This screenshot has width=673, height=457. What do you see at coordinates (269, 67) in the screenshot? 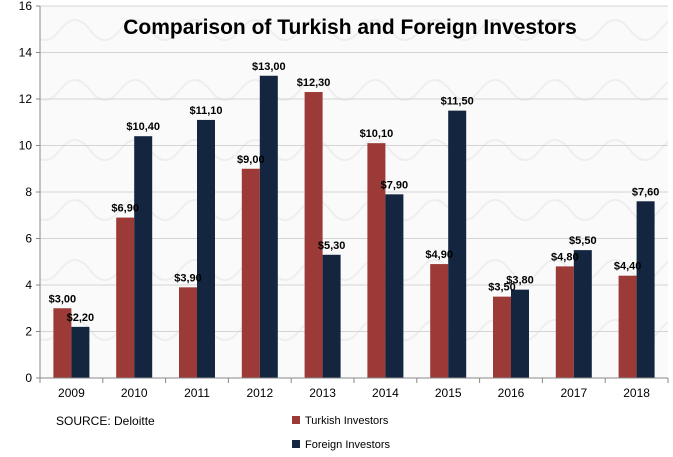
I see `data-label: $13,00` at bounding box center [269, 67].